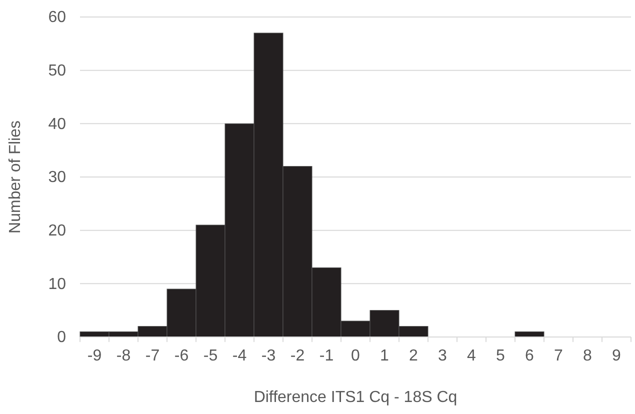 Image resolution: width=635 pixels, height=414 pixels. What do you see at coordinates (57, 177) in the screenshot?
I see `y-tick-label: 30` at bounding box center [57, 177].